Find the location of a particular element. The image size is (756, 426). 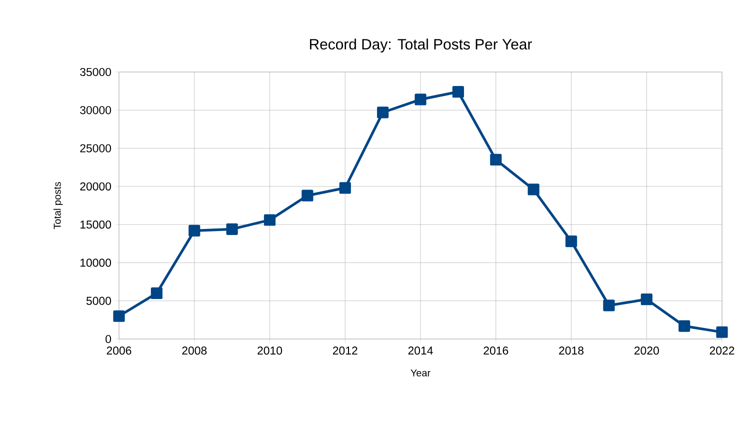

y-tick-label: 20000 is located at coordinates (96, 186).